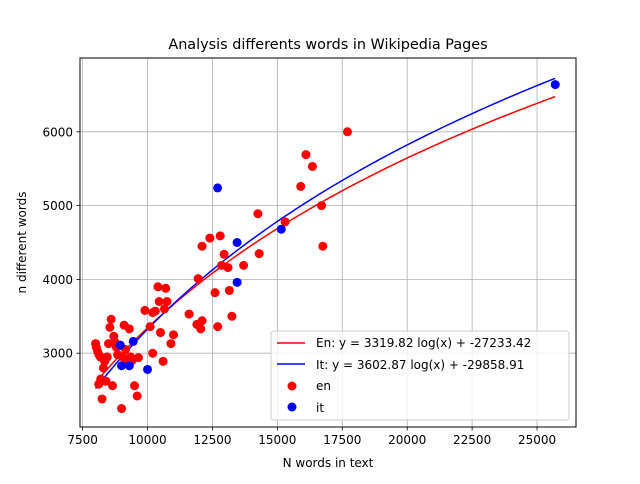  Describe the element at coordinates (57, 280) in the screenshot. I see `y-tick-label: 4000` at that location.